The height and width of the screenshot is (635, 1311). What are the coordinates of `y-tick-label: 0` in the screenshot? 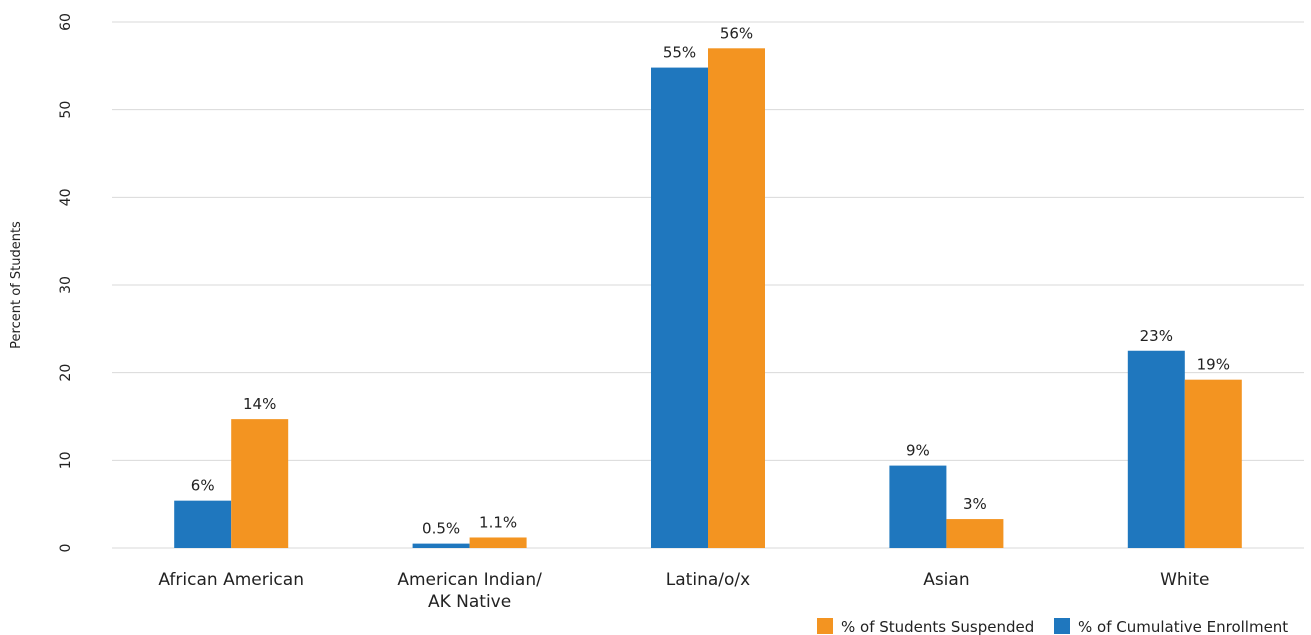 It's located at (66, 548).